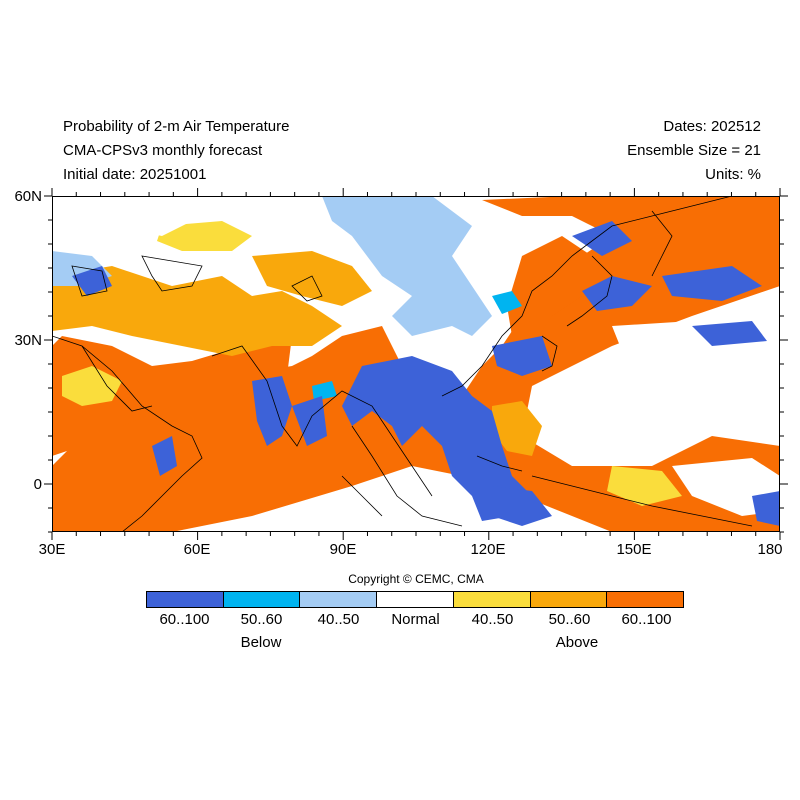 Image resolution: width=800 pixels, height=800 pixels. I want to click on model-subtitle: CMA-CPSv3 monthly forecast, so click(163, 150).